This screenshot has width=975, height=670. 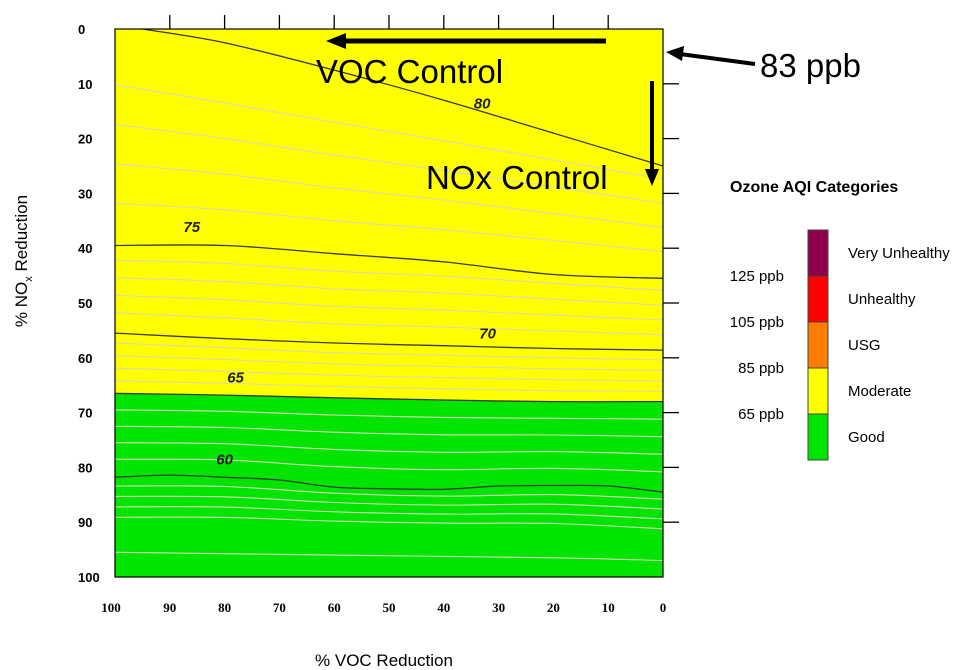 What do you see at coordinates (663, 607) in the screenshot?
I see `x-tick-label: 0` at bounding box center [663, 607].